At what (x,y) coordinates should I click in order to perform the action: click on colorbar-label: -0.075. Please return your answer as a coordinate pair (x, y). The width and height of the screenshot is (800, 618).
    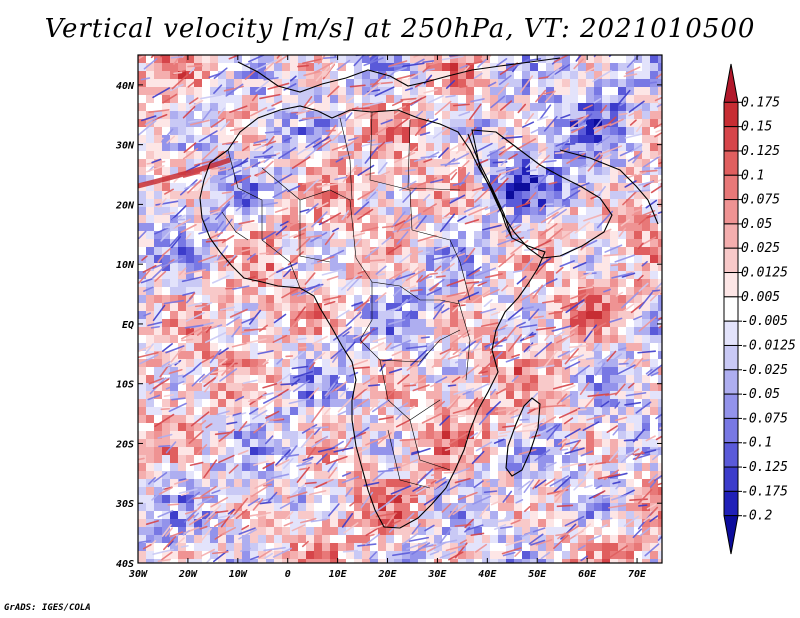
    Looking at the image, I should click on (764, 418).